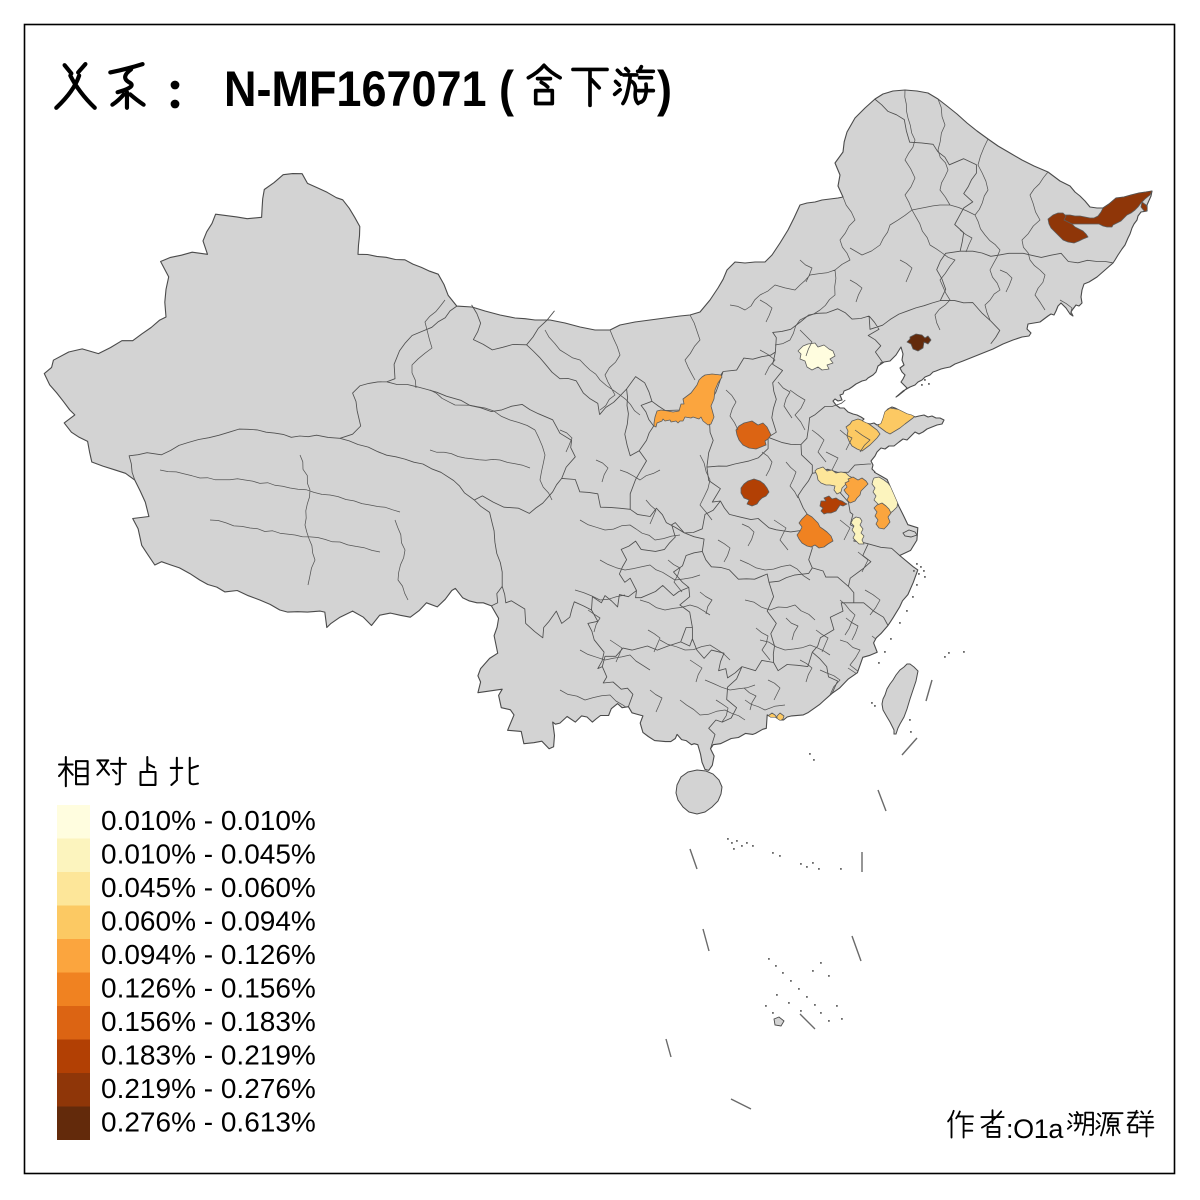 This screenshot has height=1200, width=1200. What do you see at coordinates (208, 988) in the screenshot?
I see `svg-text: 0.126% - 0.156%` at bounding box center [208, 988].